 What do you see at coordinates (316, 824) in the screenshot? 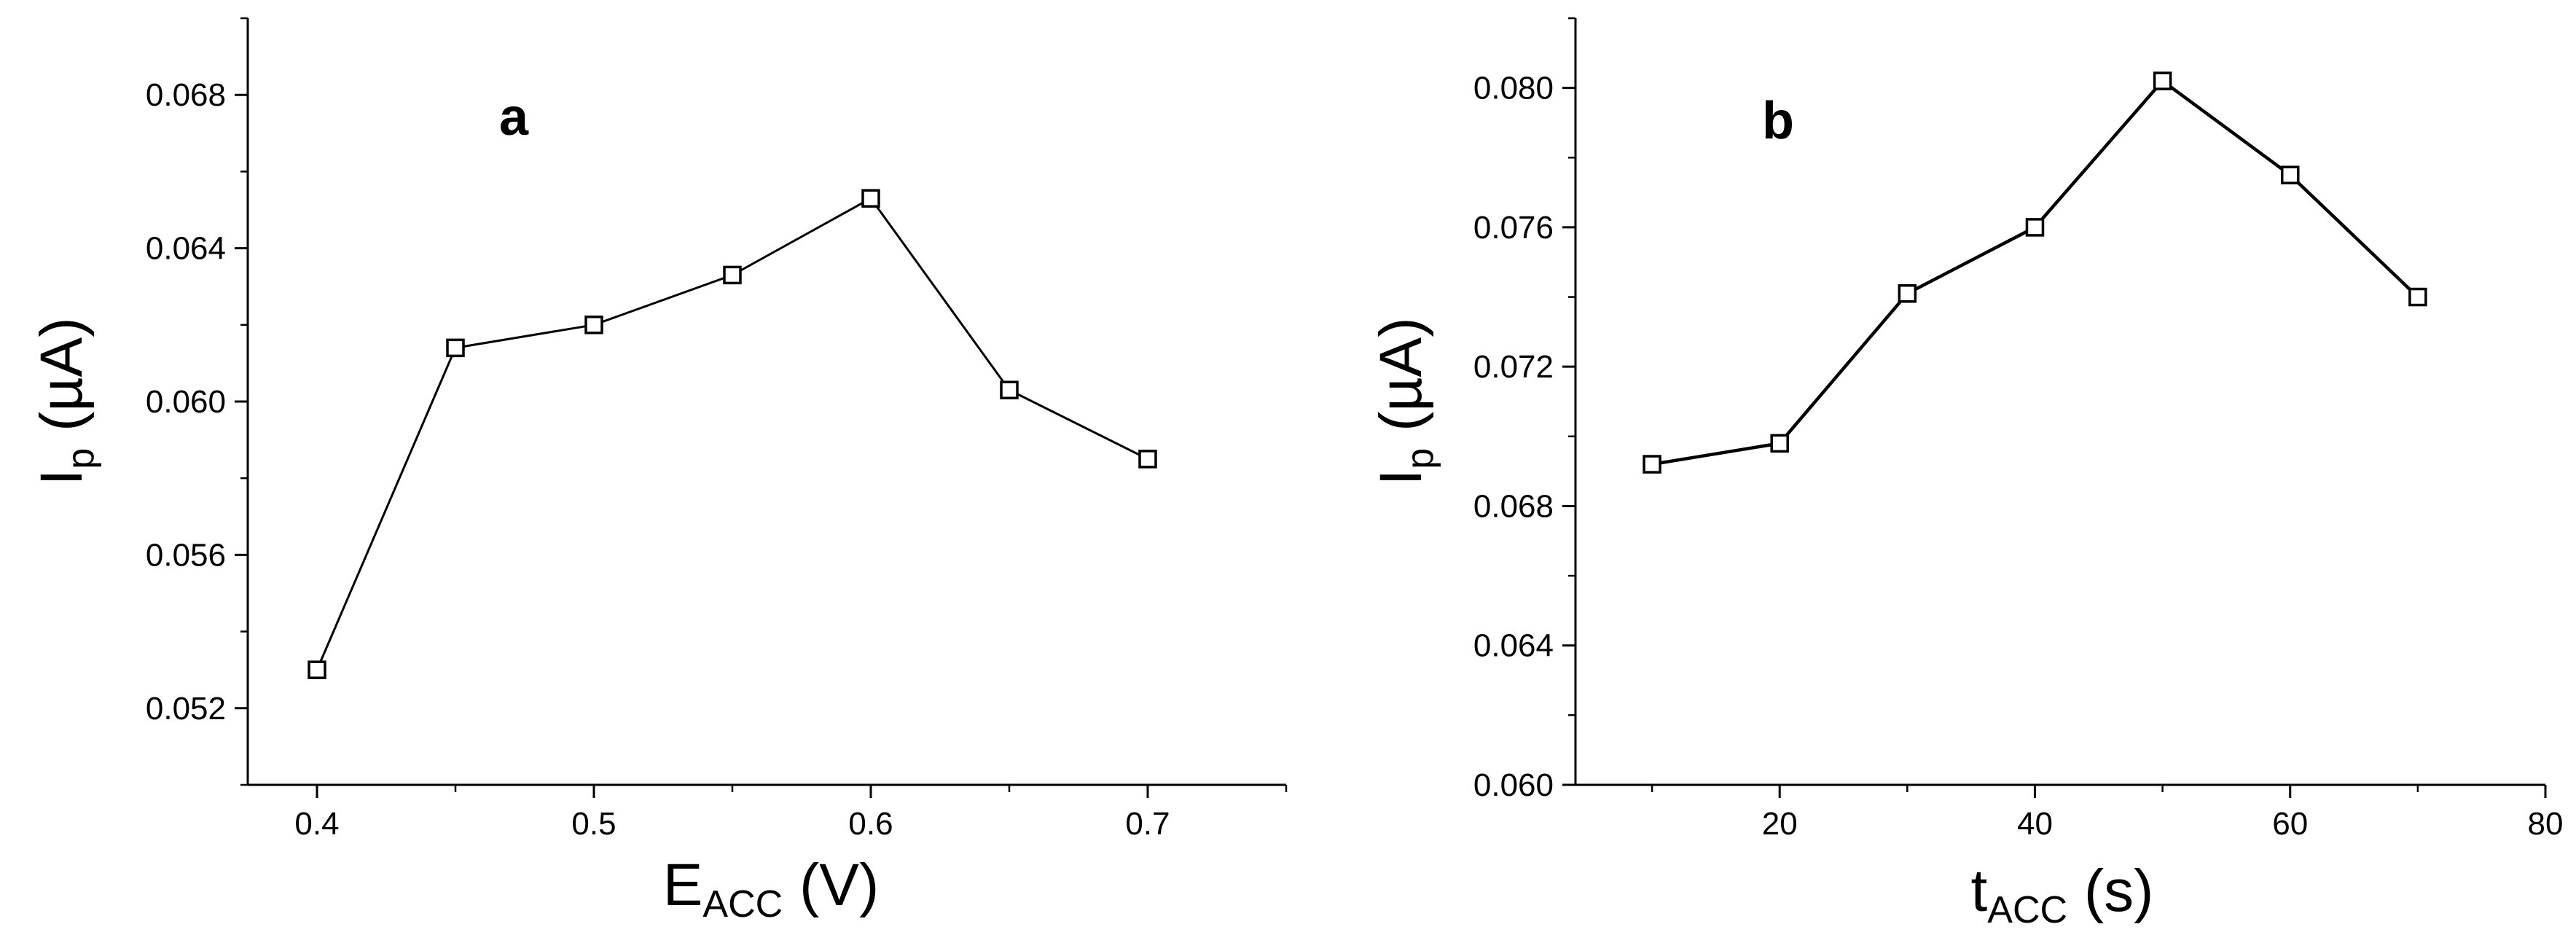
I see `x-tick-label: 0.4` at bounding box center [316, 824].